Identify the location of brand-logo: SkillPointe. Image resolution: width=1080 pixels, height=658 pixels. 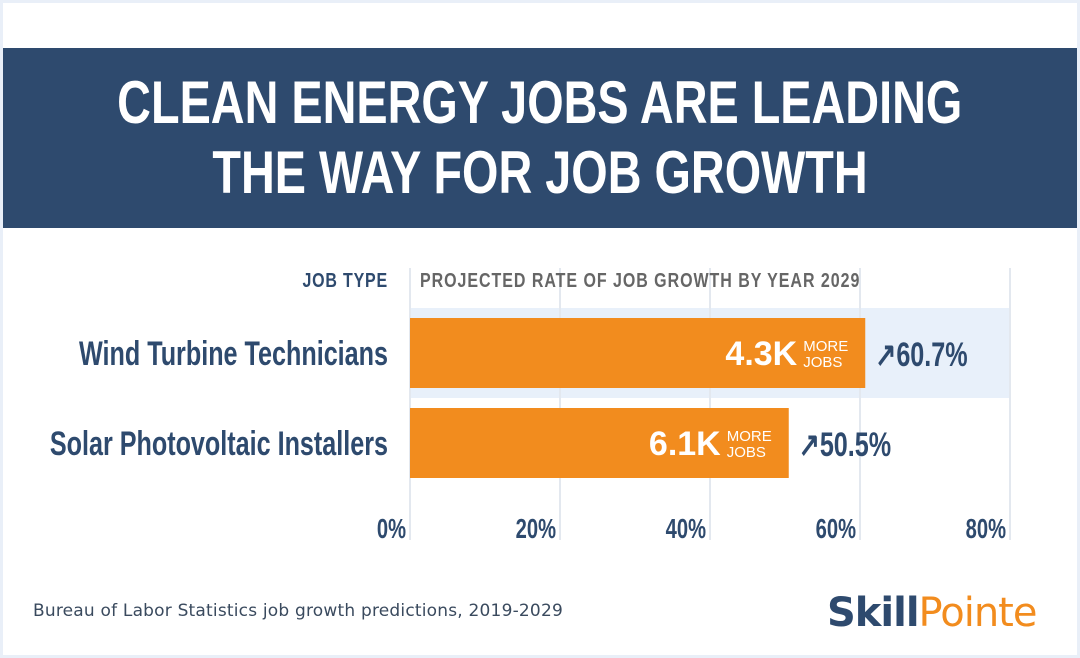
(932, 613).